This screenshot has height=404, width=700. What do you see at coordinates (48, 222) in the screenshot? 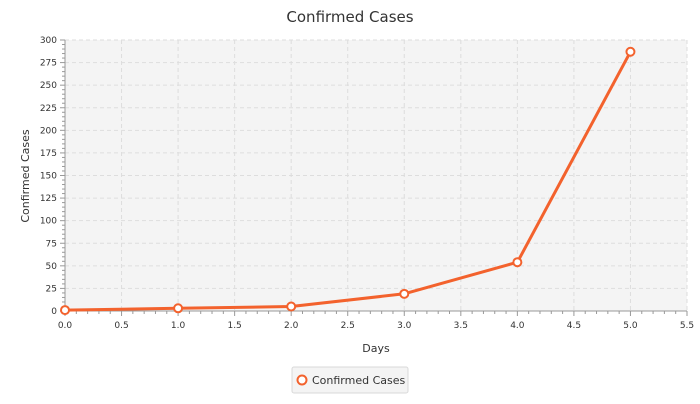
I see `y-tick-label: 100` at bounding box center [48, 222].